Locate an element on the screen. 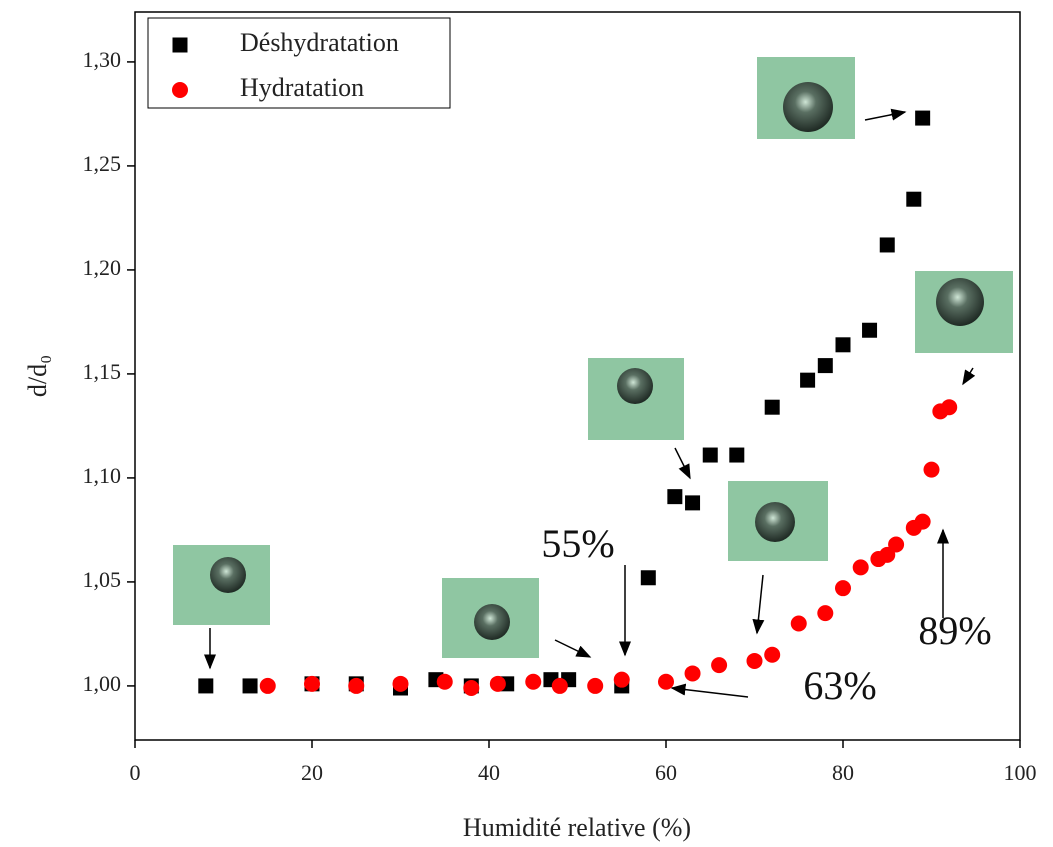 The image size is (1053, 847). y-tick-label: 1,15 is located at coordinates (102, 371).